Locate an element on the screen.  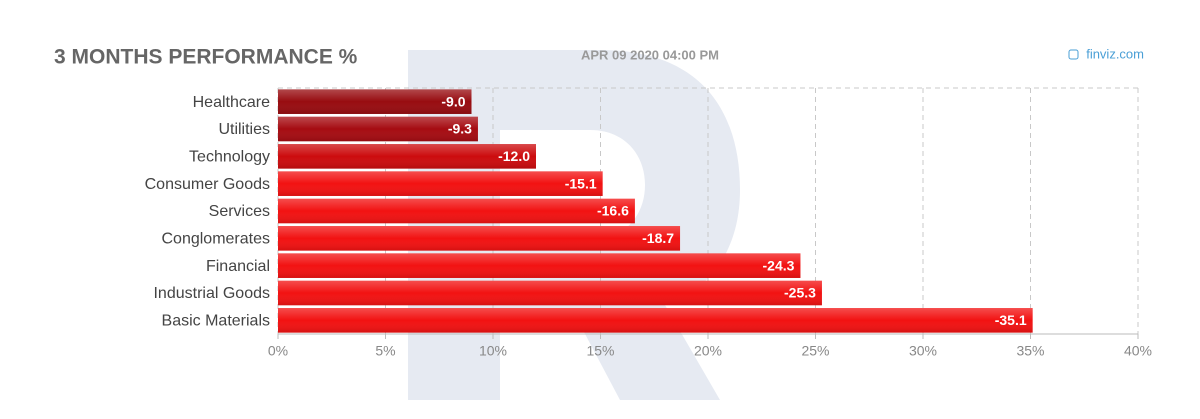
x-tick-label: 10% is located at coordinates (493, 351).